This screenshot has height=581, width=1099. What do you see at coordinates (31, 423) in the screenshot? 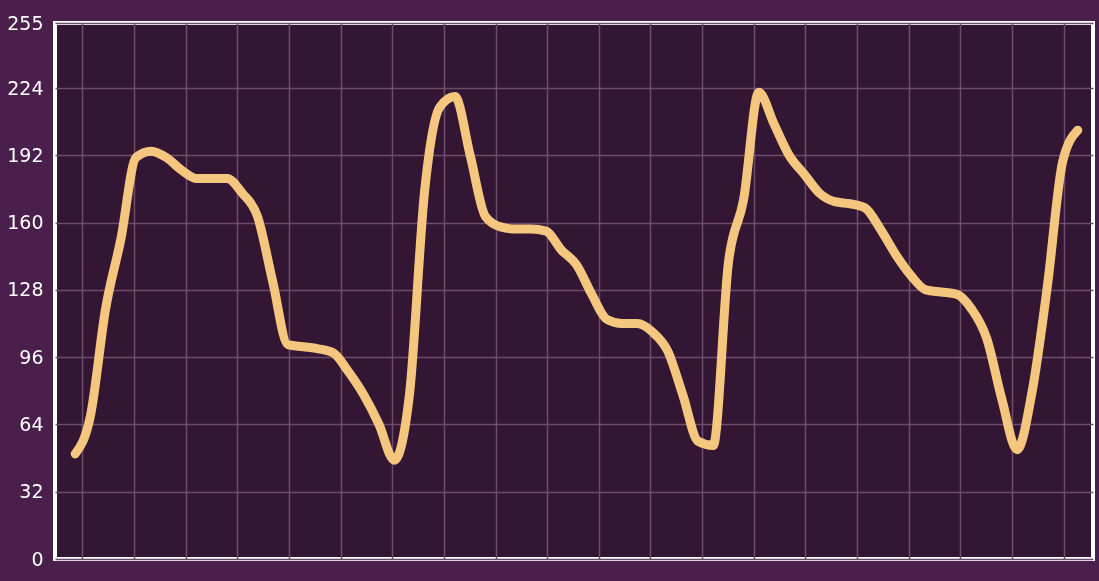
I see `y-tick-label: 64` at bounding box center [31, 423].